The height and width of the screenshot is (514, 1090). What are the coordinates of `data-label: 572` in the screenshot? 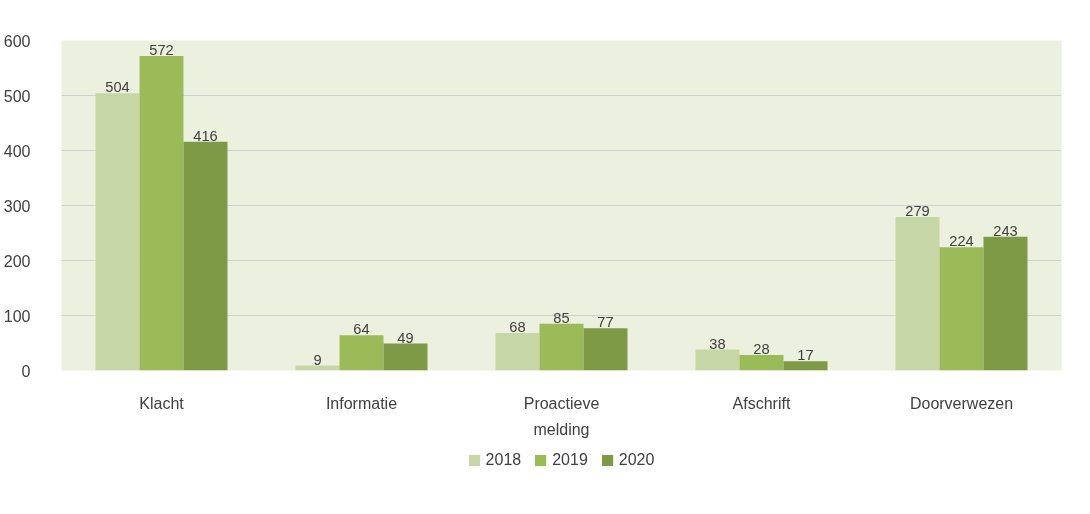 It's located at (161, 49).